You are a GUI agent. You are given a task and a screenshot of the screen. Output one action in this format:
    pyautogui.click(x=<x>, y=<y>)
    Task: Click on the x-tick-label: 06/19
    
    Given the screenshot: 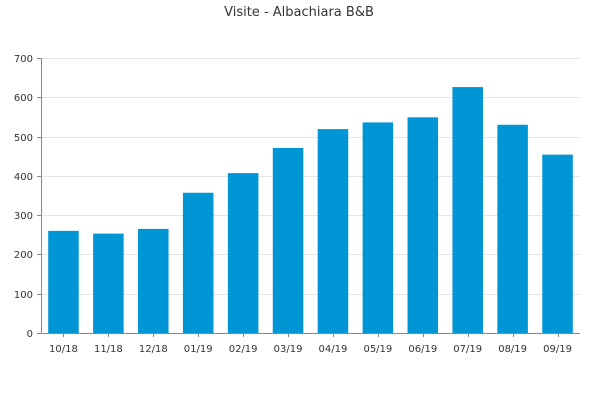 What is the action you would take?
    pyautogui.click(x=422, y=349)
    